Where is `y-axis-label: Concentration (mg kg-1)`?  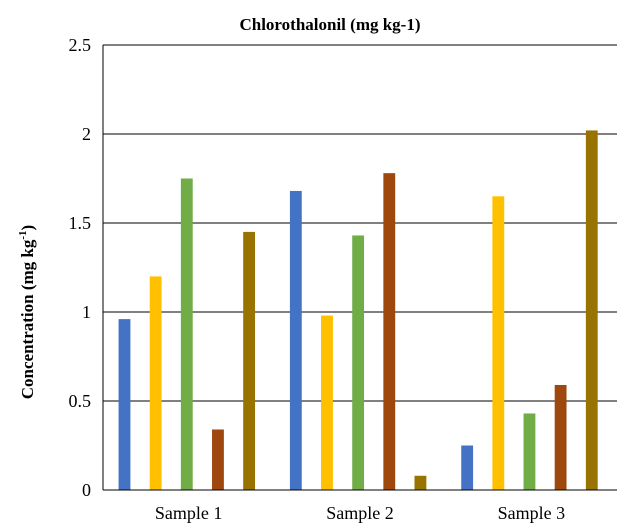 y-axis-label: Concentration (mg kg-1) is located at coordinates (27, 312).